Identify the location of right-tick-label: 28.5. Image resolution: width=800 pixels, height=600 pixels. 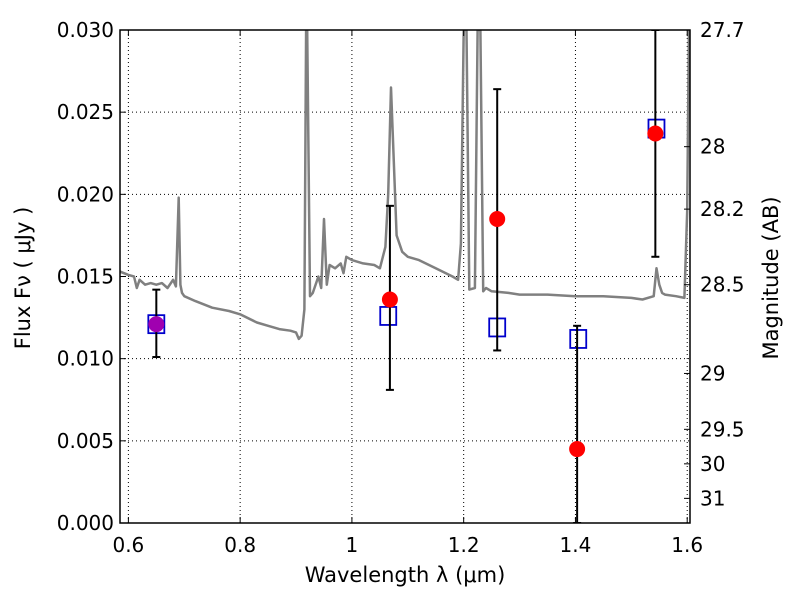
(722, 285).